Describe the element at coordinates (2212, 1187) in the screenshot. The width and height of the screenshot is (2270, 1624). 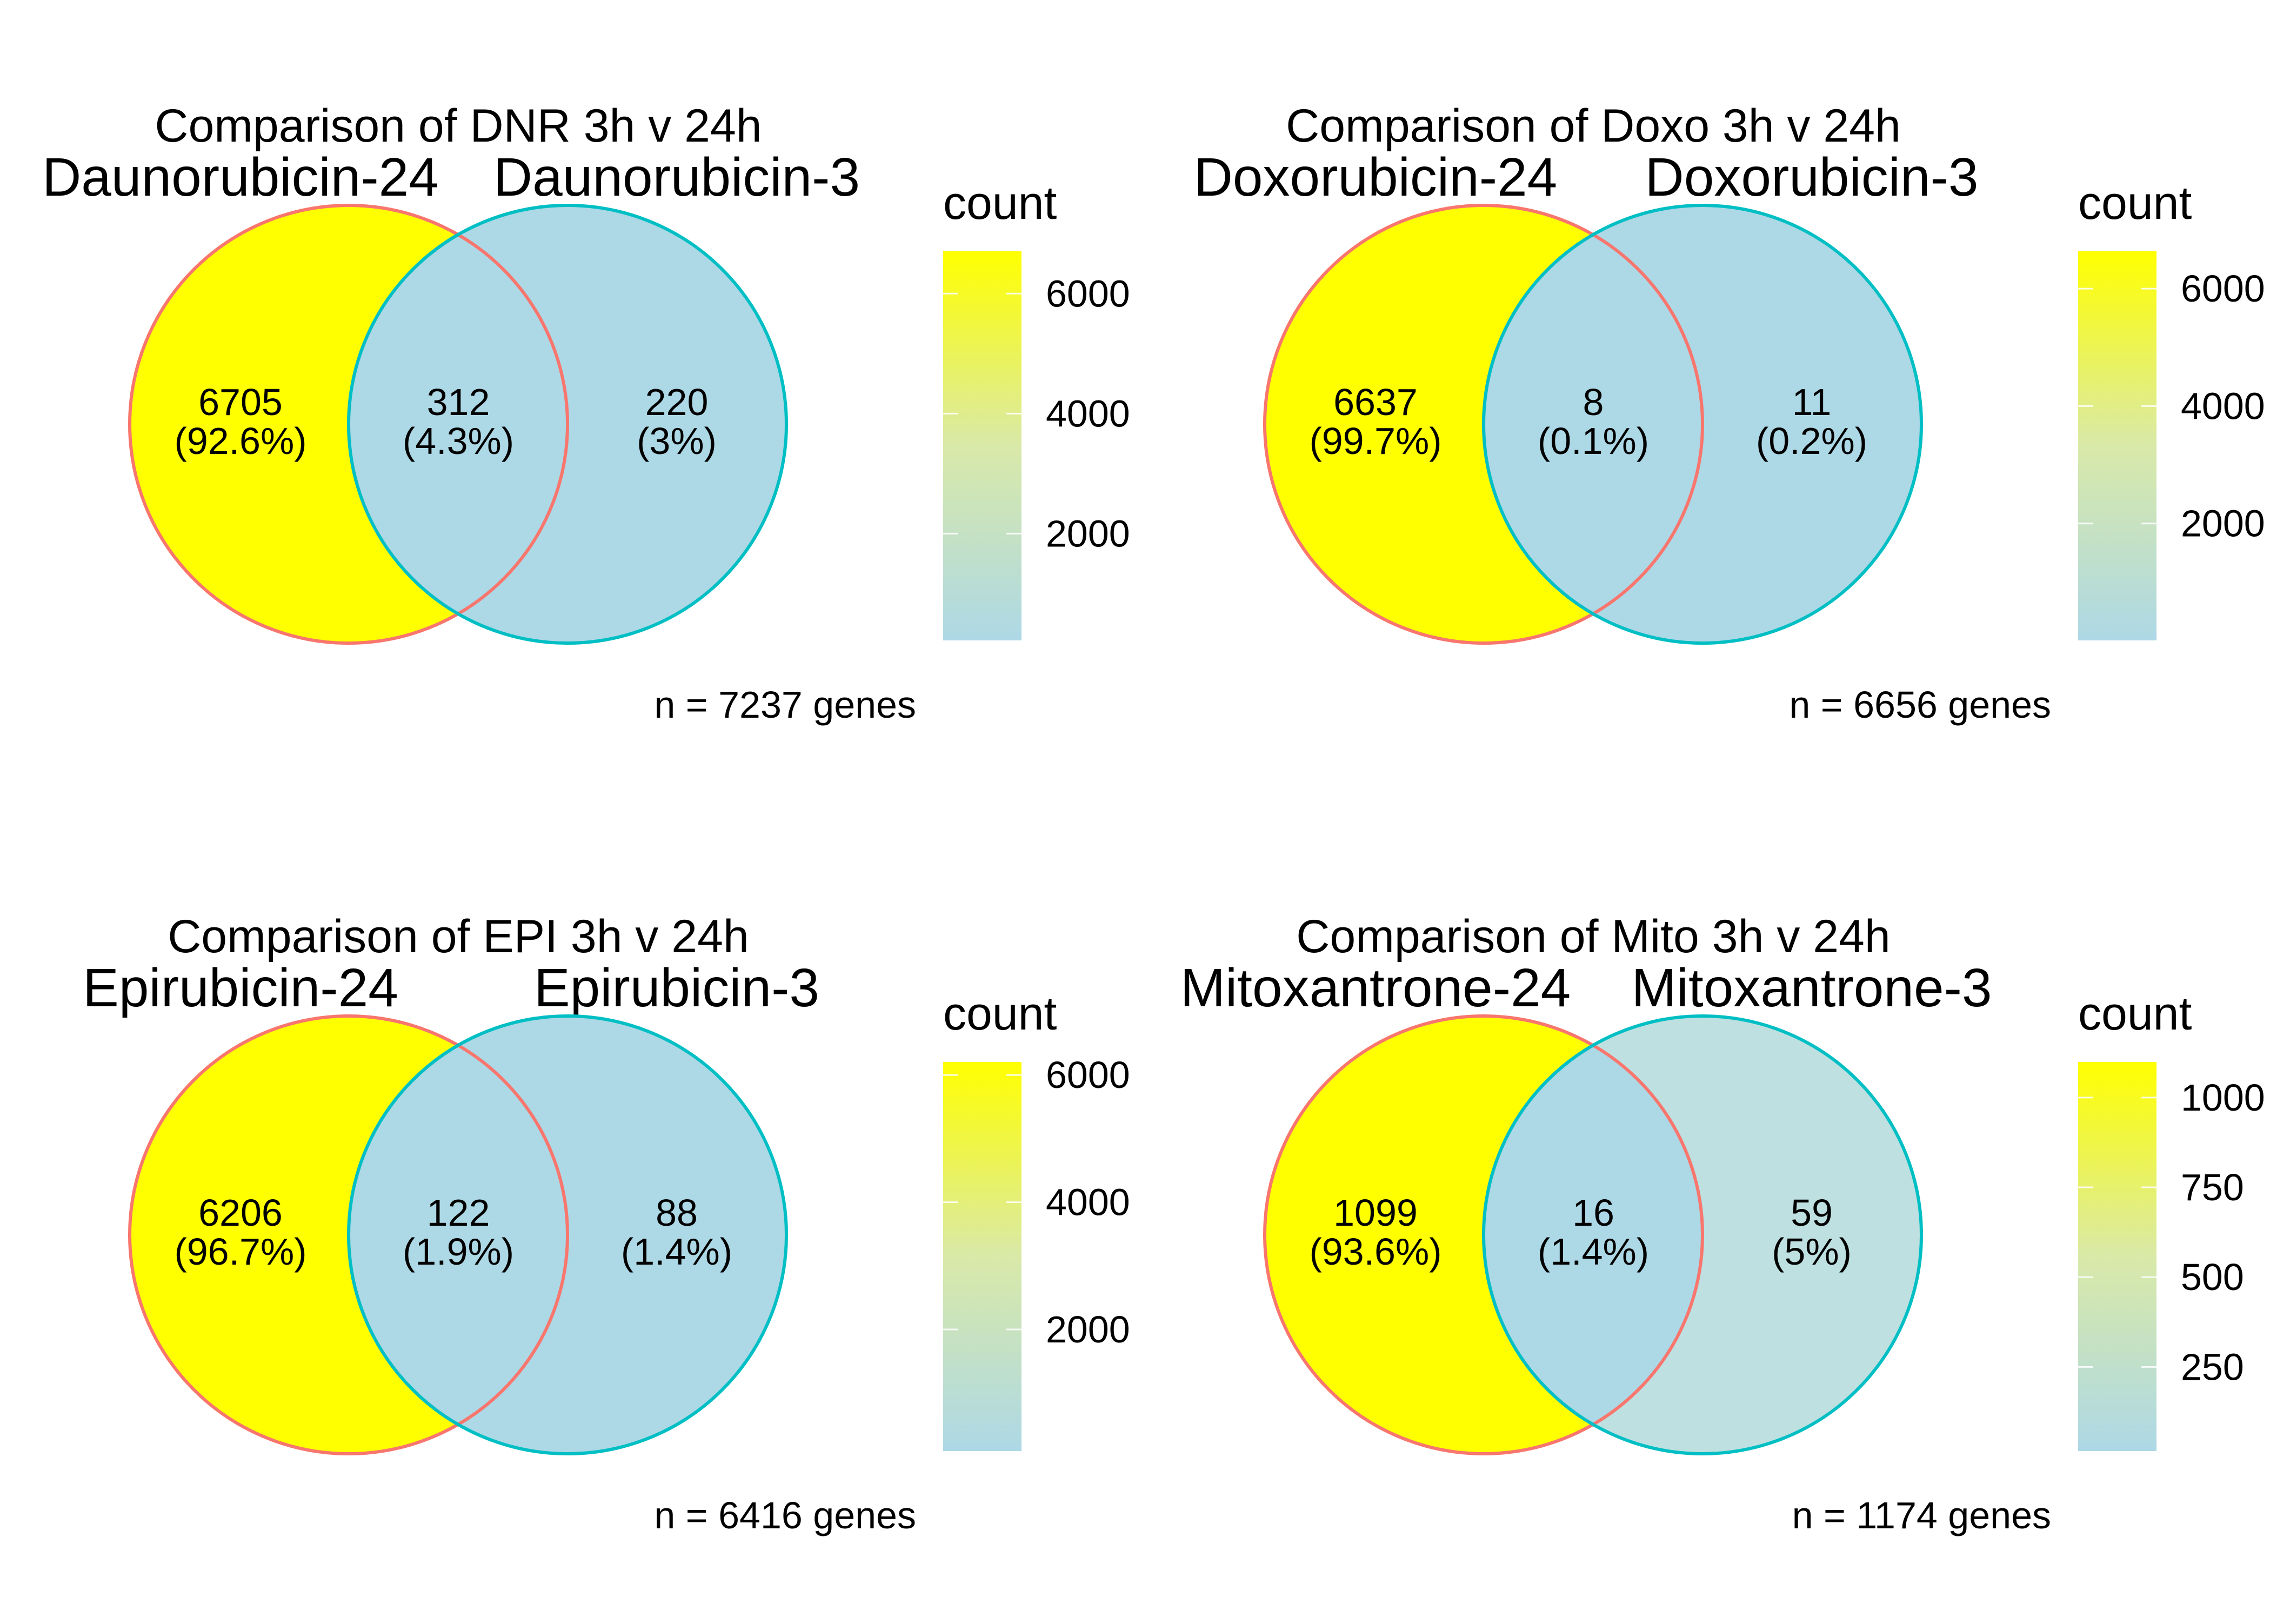
I see `legend-tick-label: 750` at that location.